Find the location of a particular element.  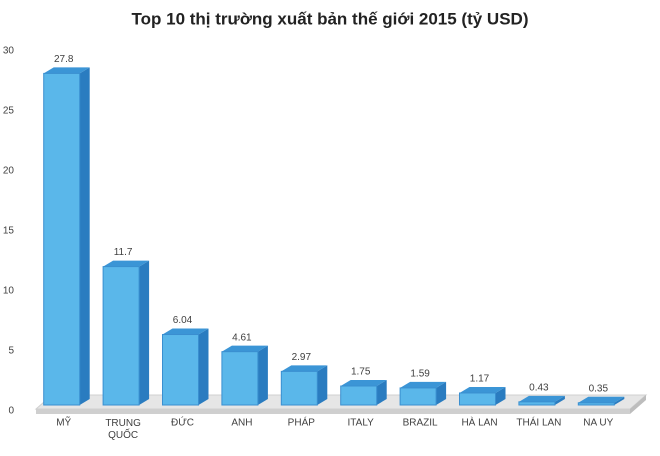

x-tick-label: TRUNG QUỐC is located at coordinates (123, 429).